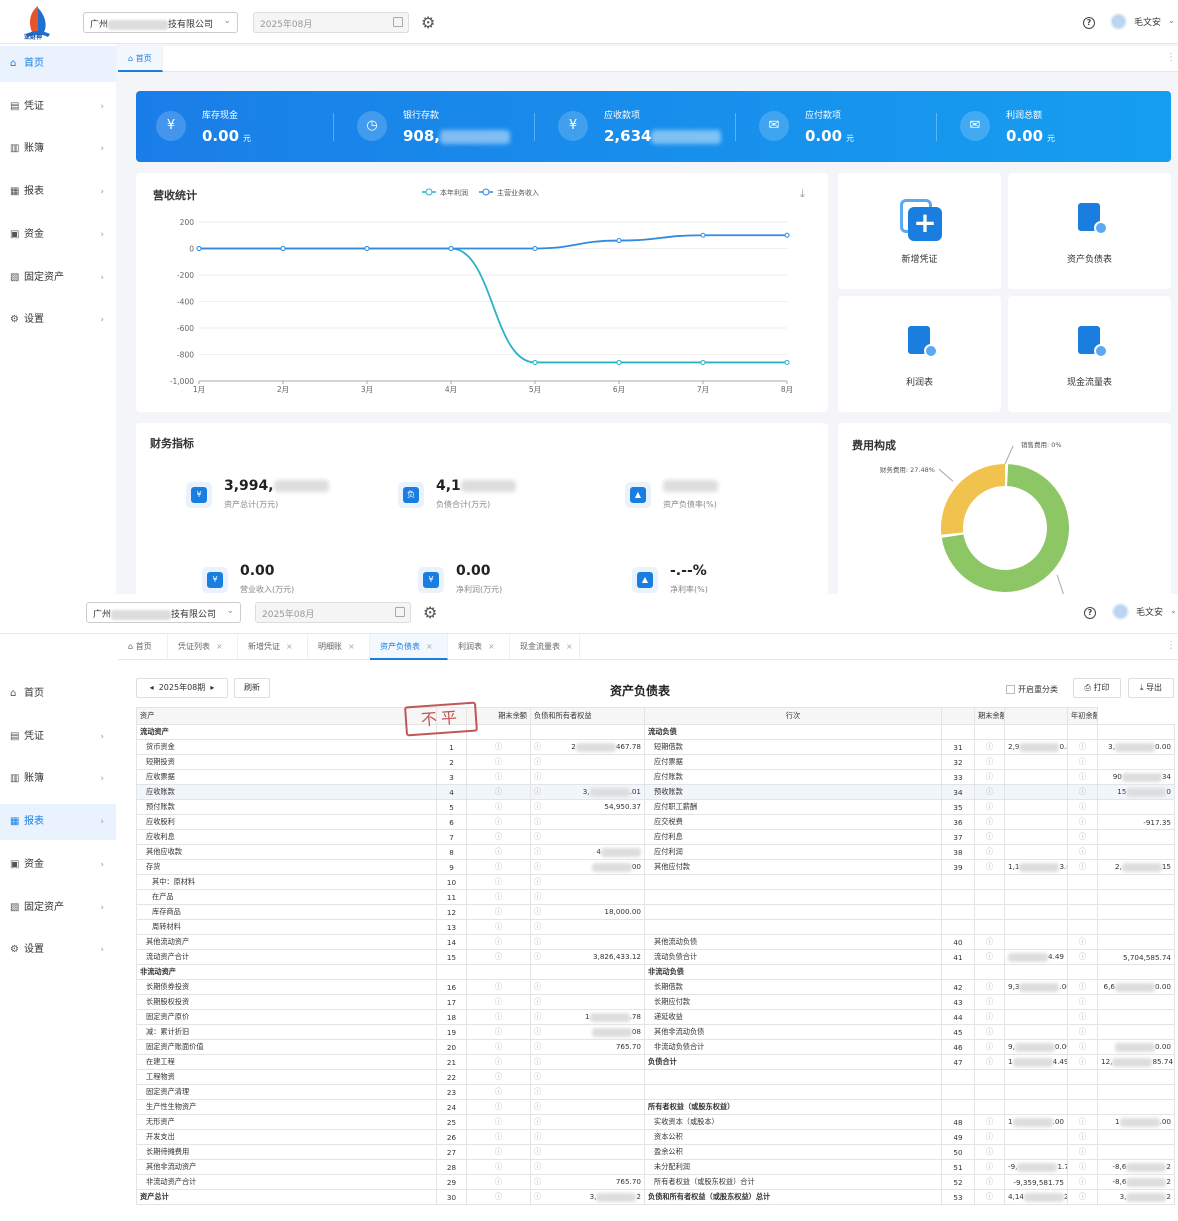  What do you see at coordinates (58, 822) in the screenshot?
I see `sidebar-item-report: ▦ 报表 ›` at bounding box center [58, 822].